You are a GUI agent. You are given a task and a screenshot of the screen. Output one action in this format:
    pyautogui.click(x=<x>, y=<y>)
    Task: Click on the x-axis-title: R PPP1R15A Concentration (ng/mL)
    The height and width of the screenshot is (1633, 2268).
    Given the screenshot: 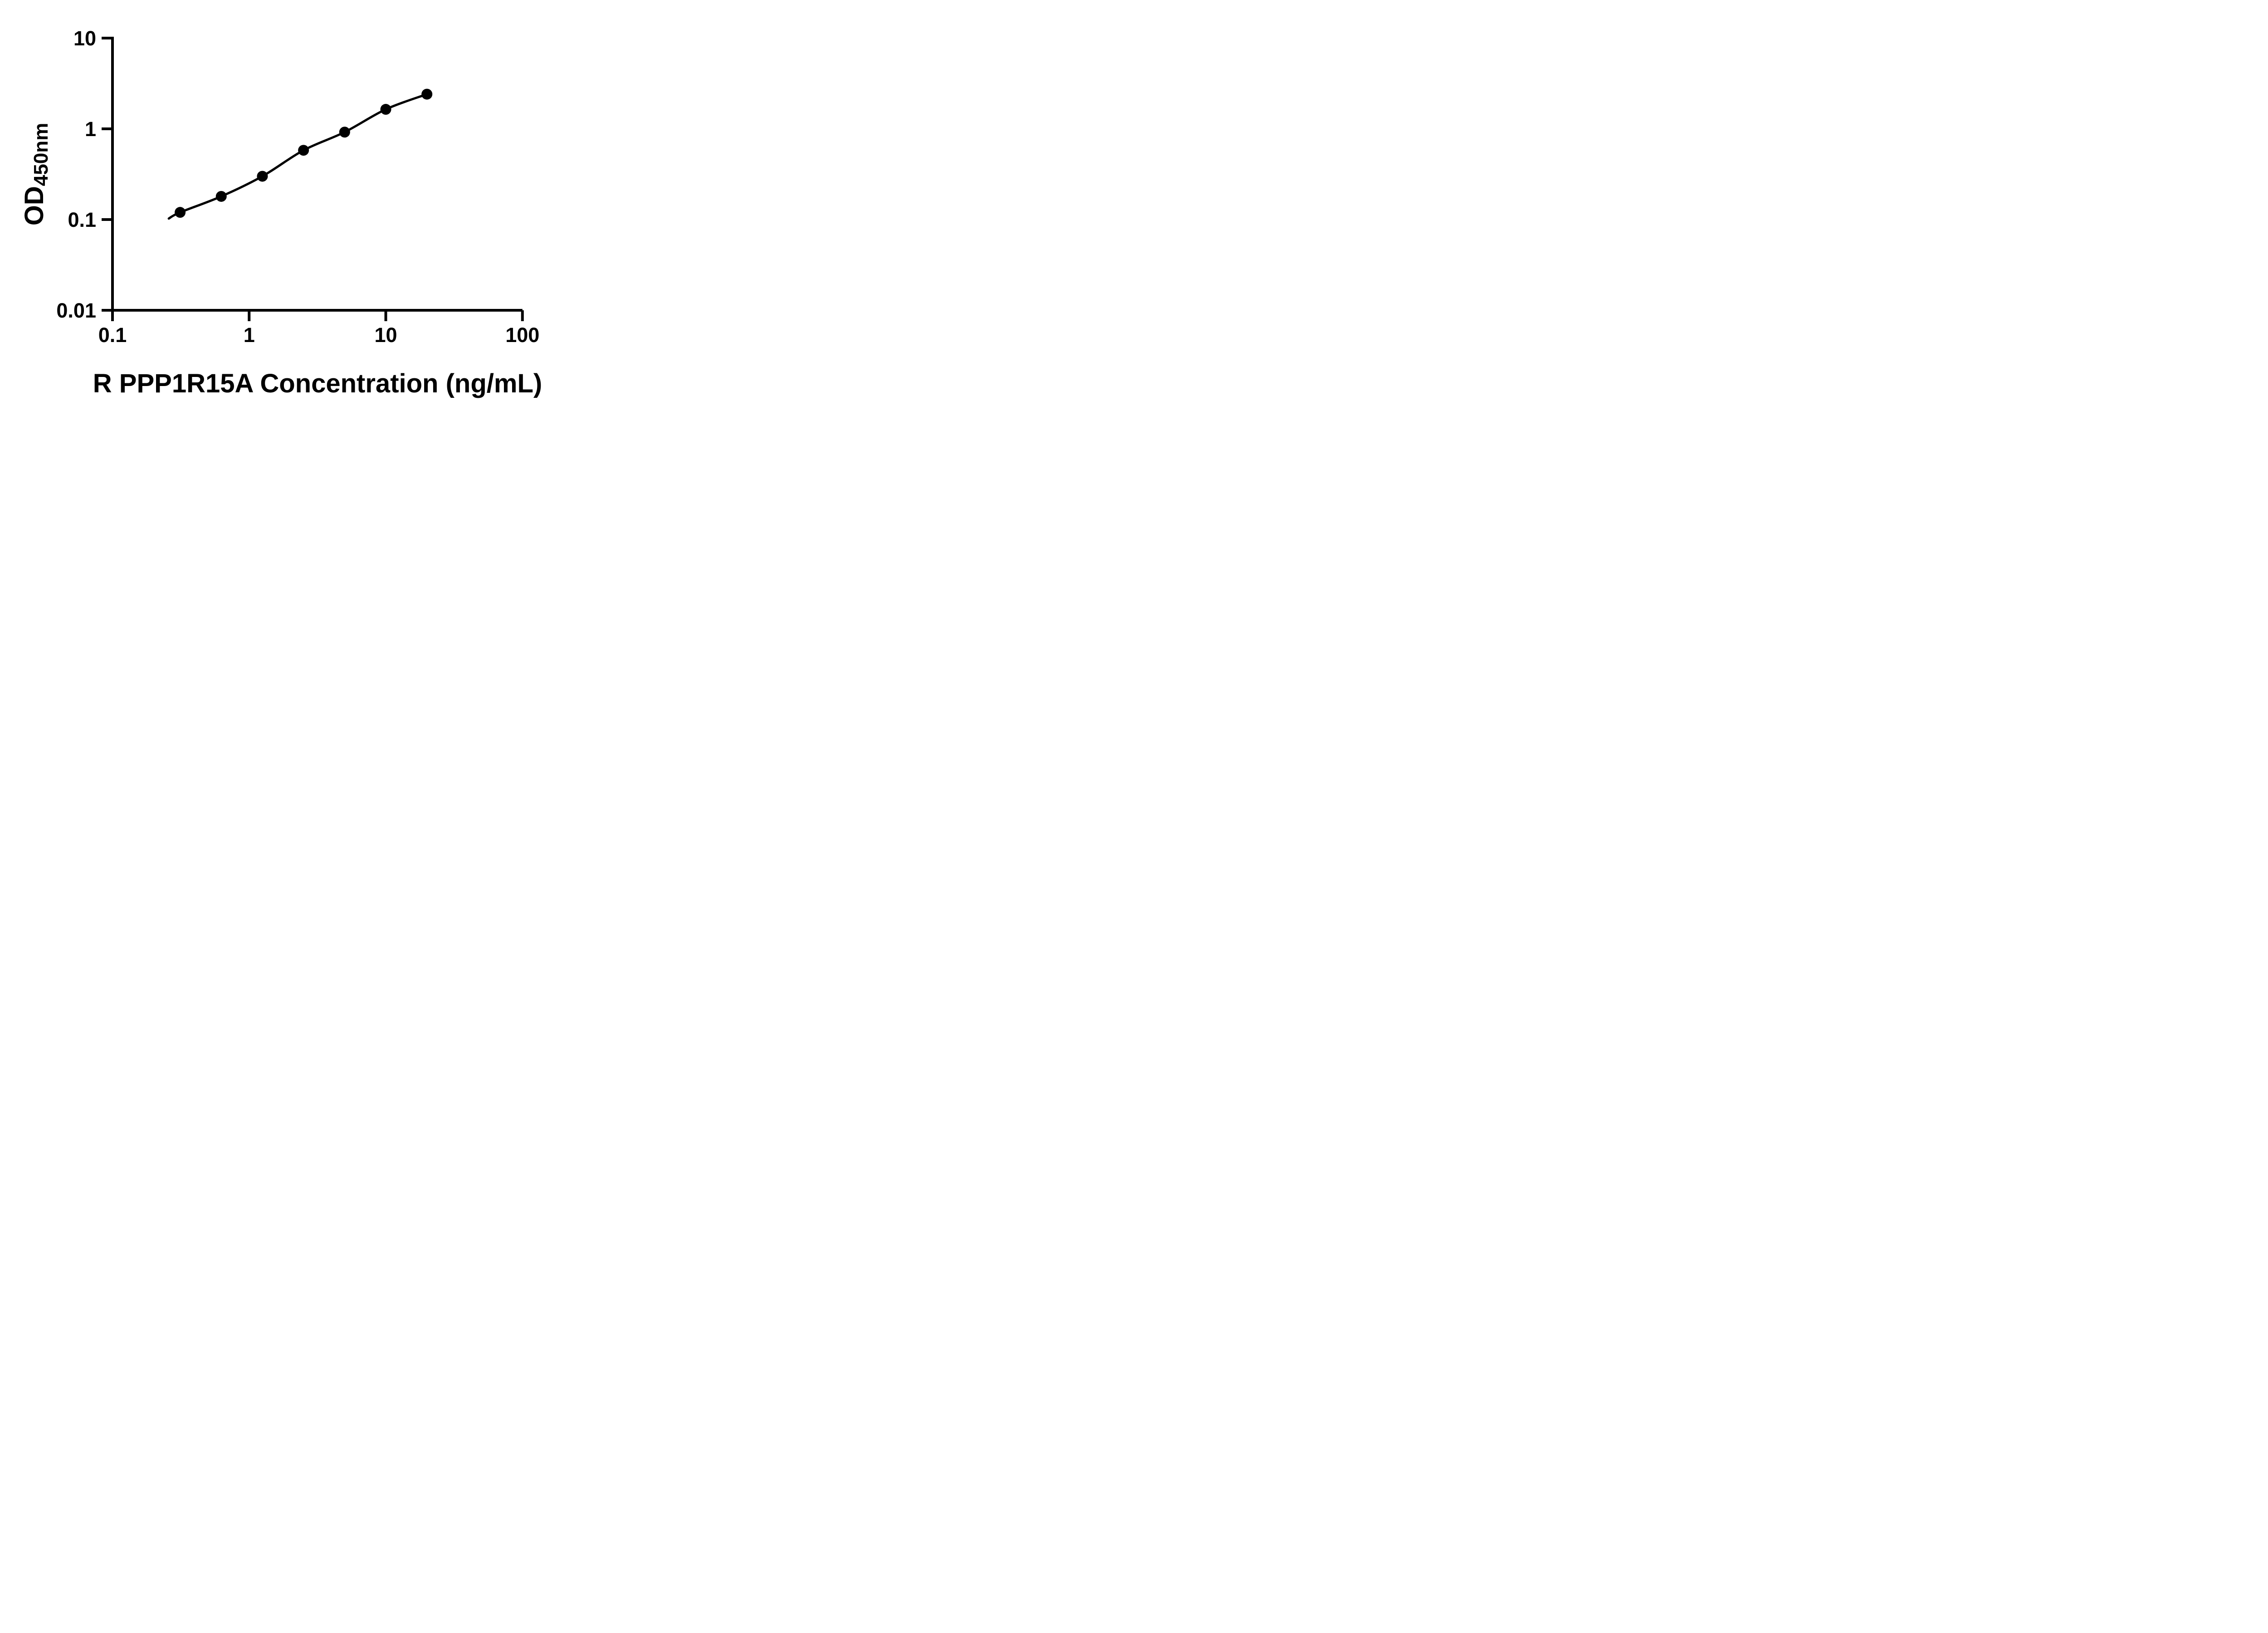 What is the action you would take?
    pyautogui.click(x=318, y=383)
    